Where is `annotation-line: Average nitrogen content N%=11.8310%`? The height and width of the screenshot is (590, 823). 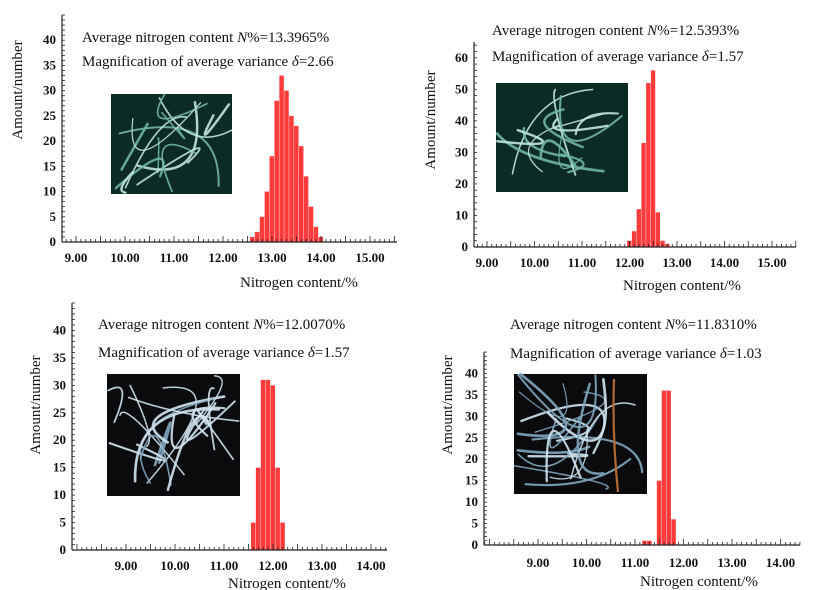 annotation-line: Average nitrogen content N%=11.8310% is located at coordinates (633, 325).